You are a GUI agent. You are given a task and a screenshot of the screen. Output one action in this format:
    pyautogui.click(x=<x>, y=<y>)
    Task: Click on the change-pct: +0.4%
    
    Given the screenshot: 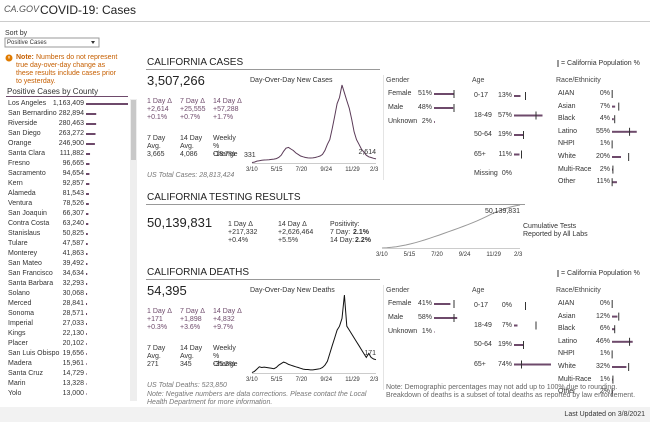 What is the action you would take?
    pyautogui.click(x=238, y=240)
    